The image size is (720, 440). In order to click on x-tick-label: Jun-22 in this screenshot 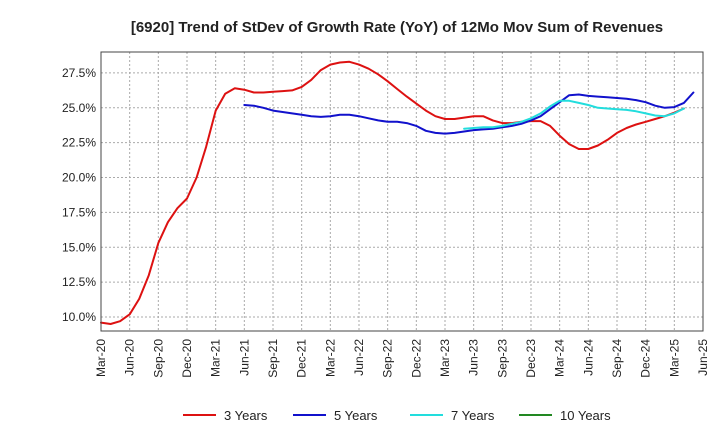, I will do `click(359, 357)`.